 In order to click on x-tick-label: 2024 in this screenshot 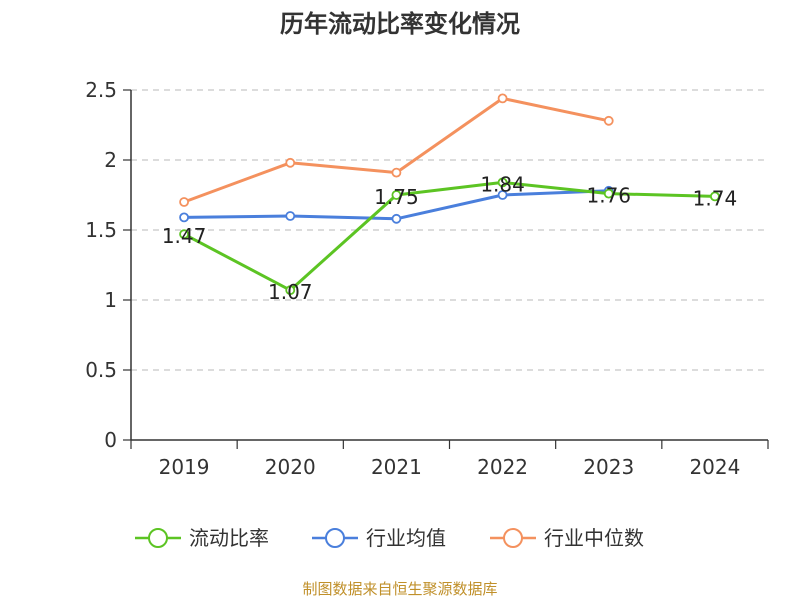, I will do `click(714, 467)`.